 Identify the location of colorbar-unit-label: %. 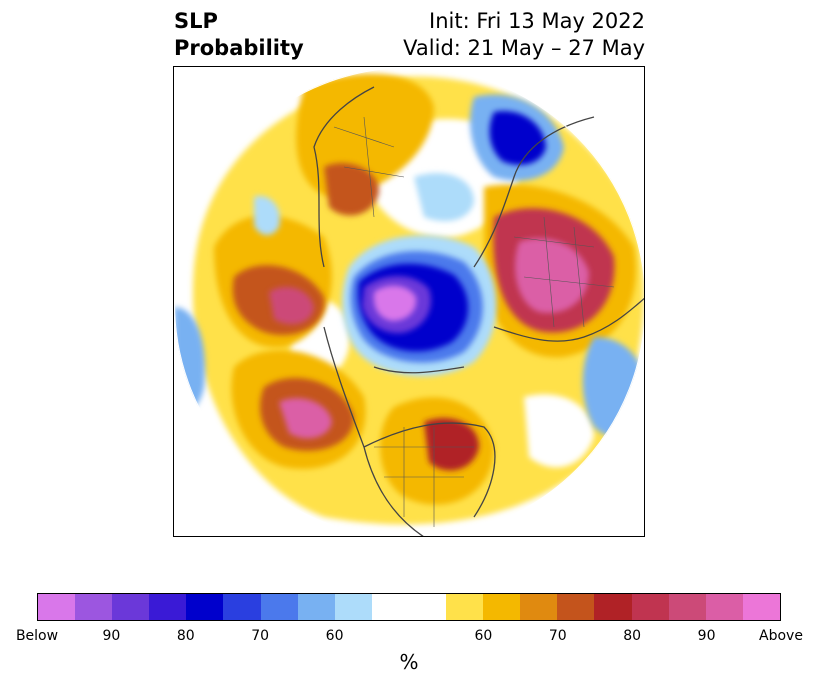
(409, 662).